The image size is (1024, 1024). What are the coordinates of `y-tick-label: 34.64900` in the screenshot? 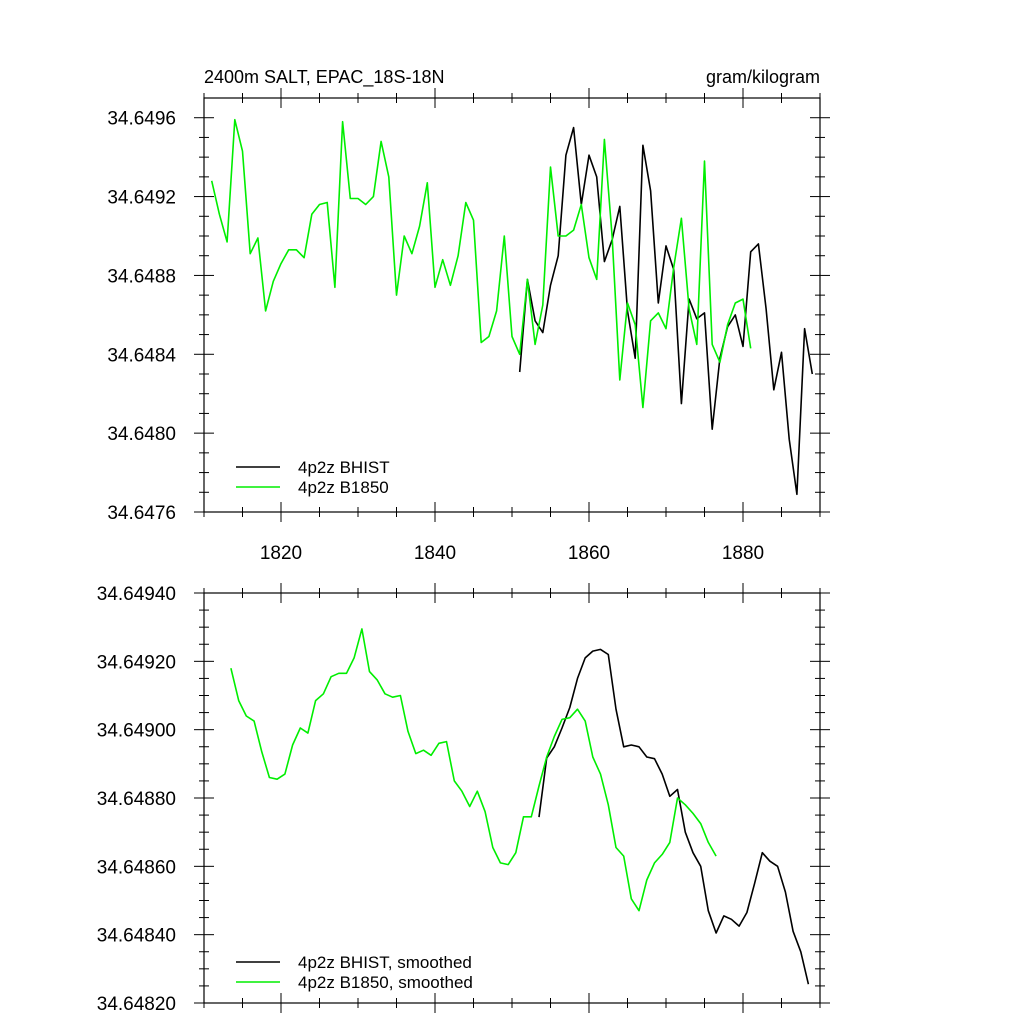 It's located at (136, 731).